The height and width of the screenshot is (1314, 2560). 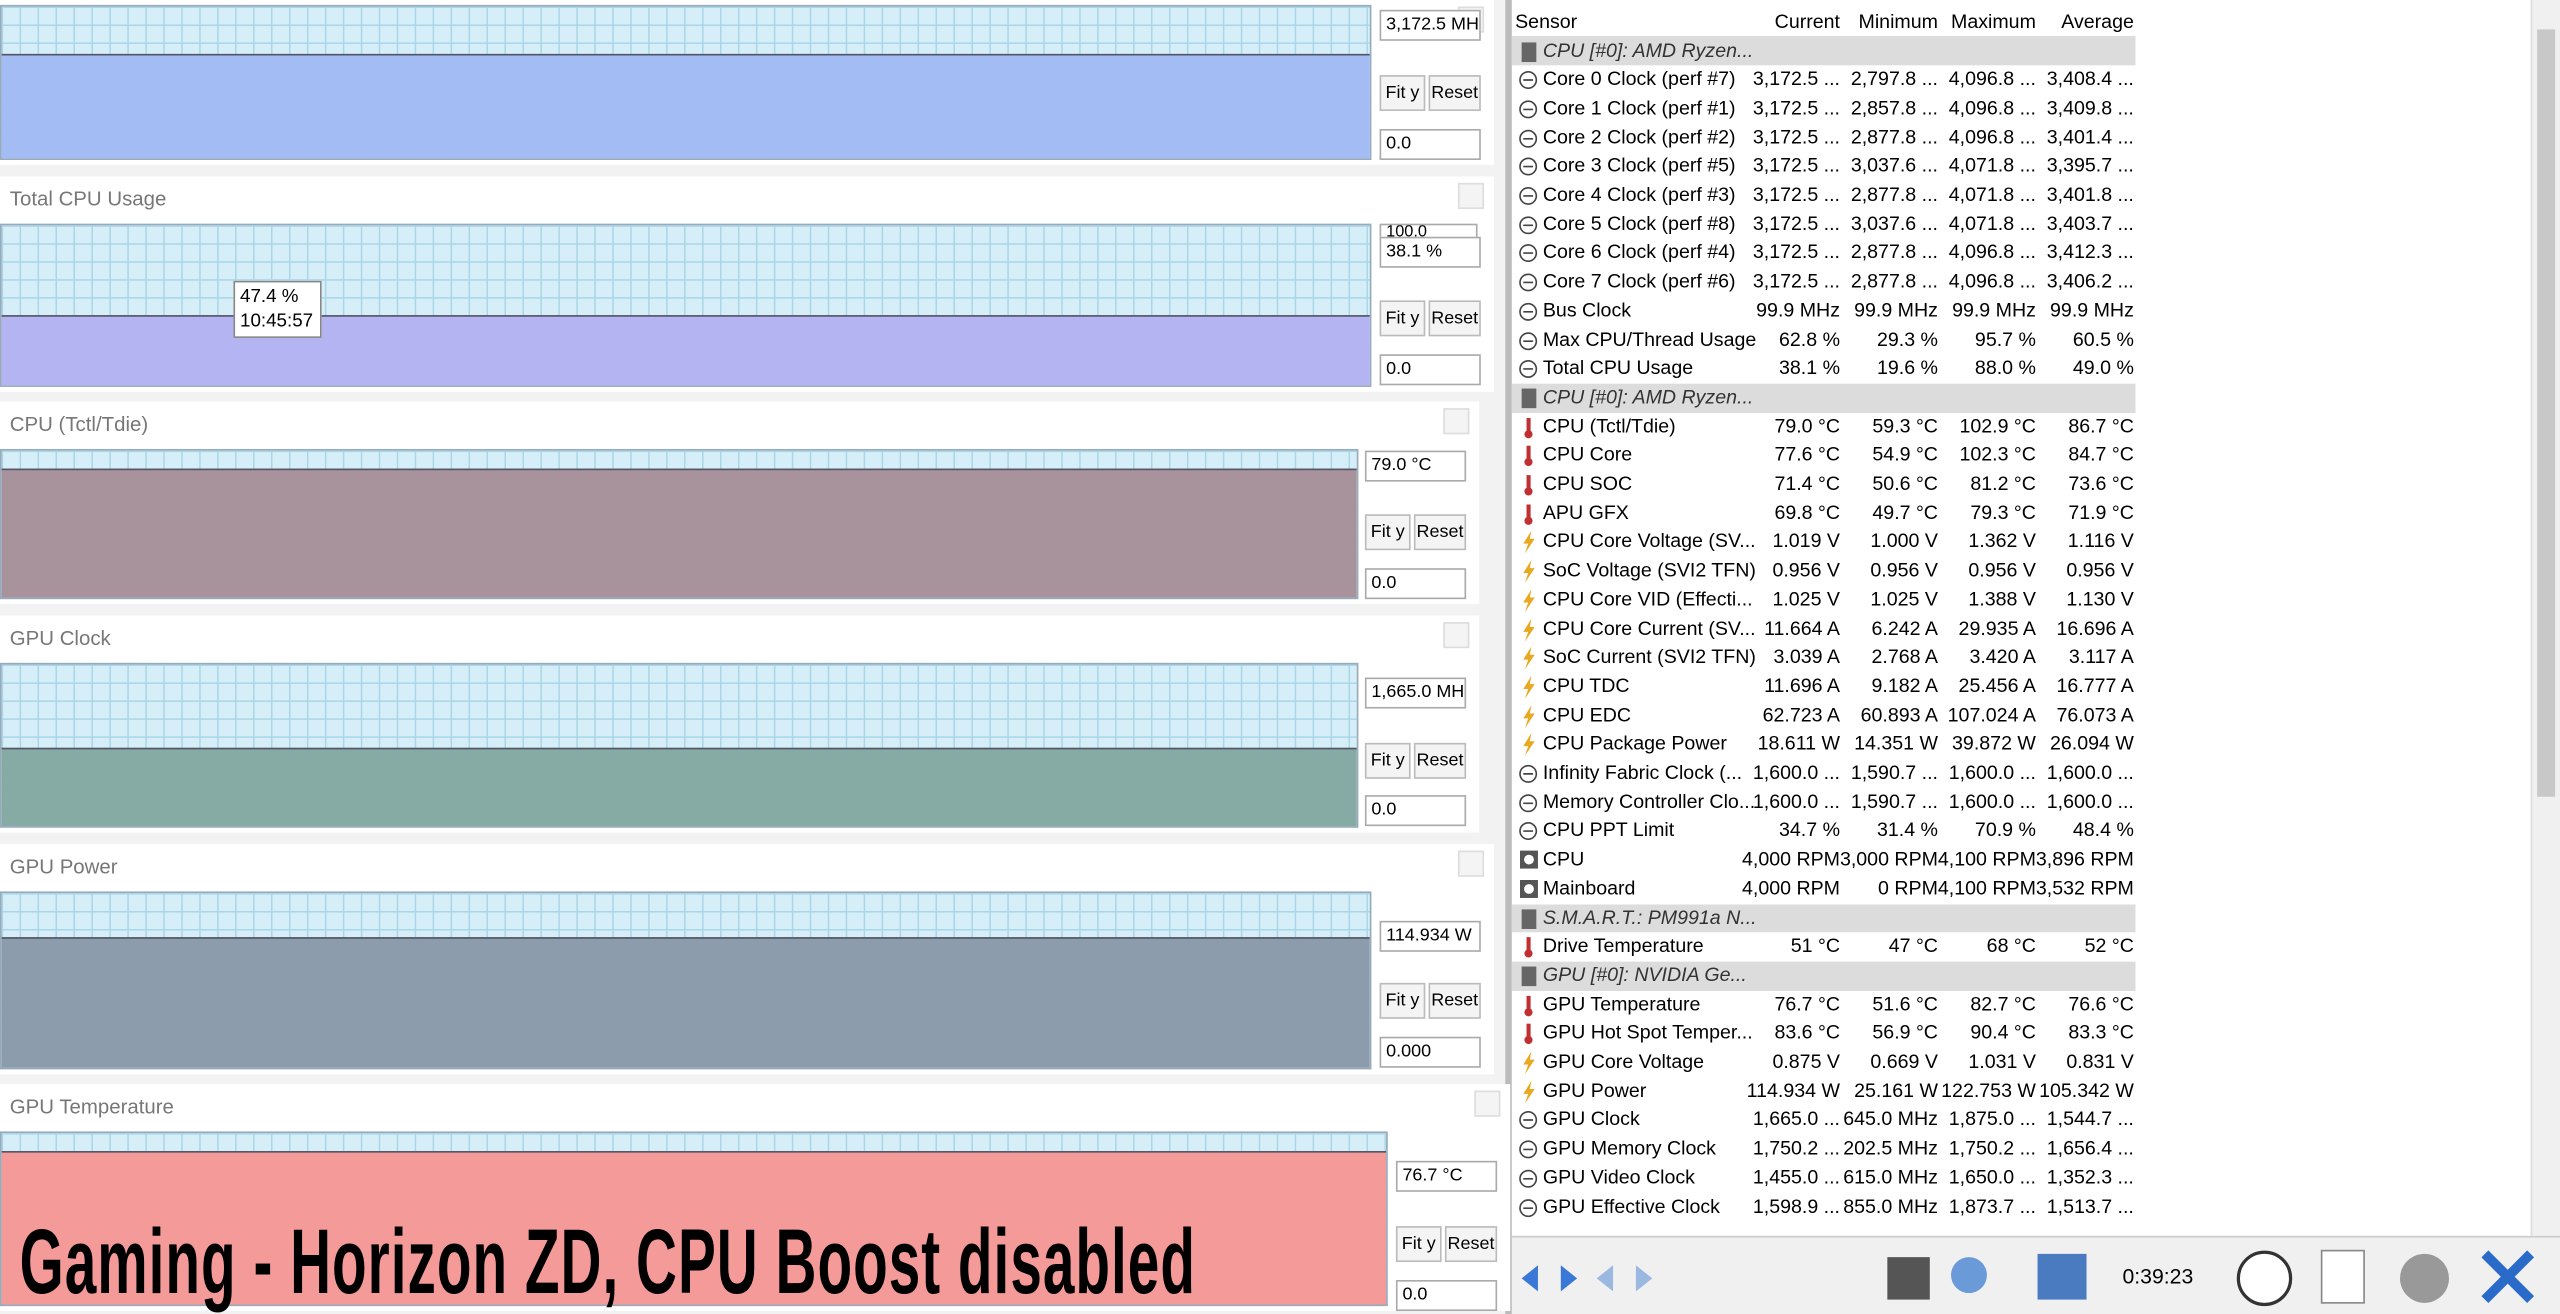 What do you see at coordinates (2103, 368) in the screenshot?
I see `sensor-value: 49.0 %` at bounding box center [2103, 368].